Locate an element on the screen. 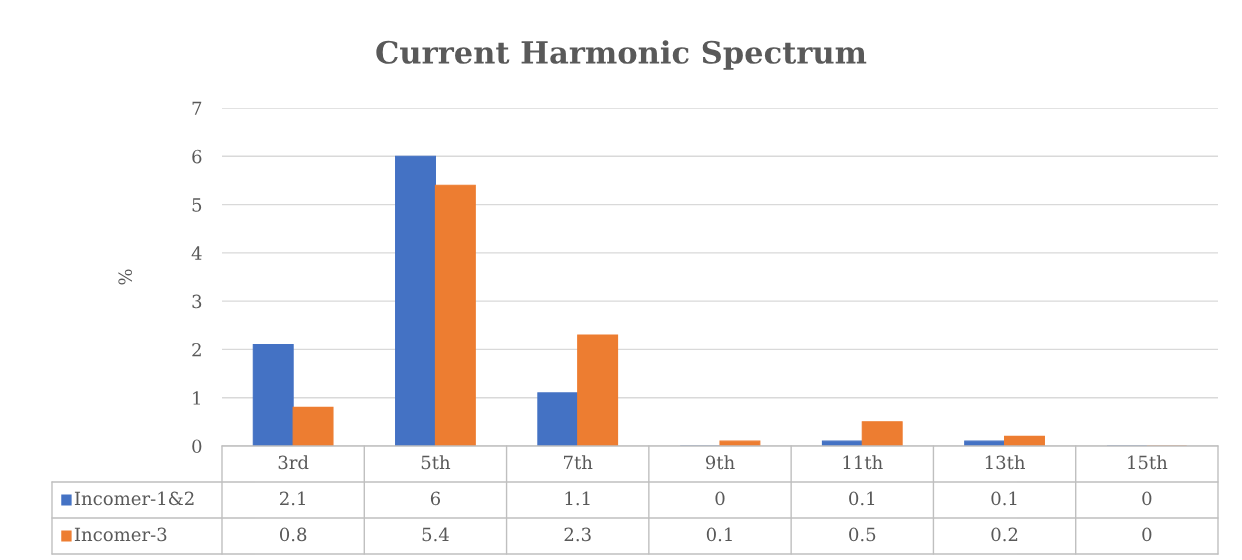 This screenshot has height=560, width=1242. x-tick-label: 15th is located at coordinates (1148, 462).